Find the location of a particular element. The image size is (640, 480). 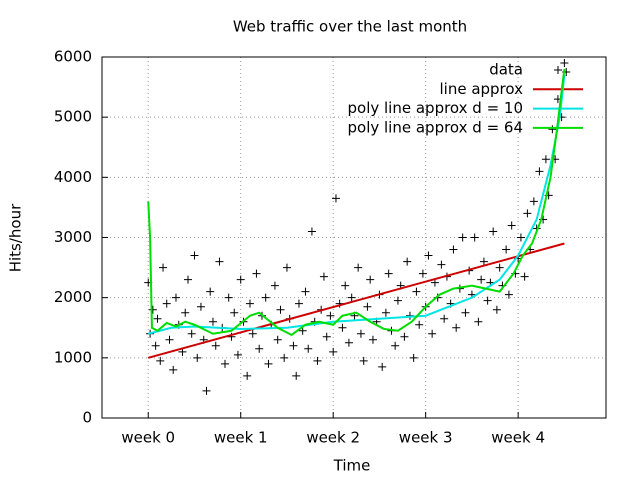

x-tick-label: week 4 is located at coordinates (518, 438).